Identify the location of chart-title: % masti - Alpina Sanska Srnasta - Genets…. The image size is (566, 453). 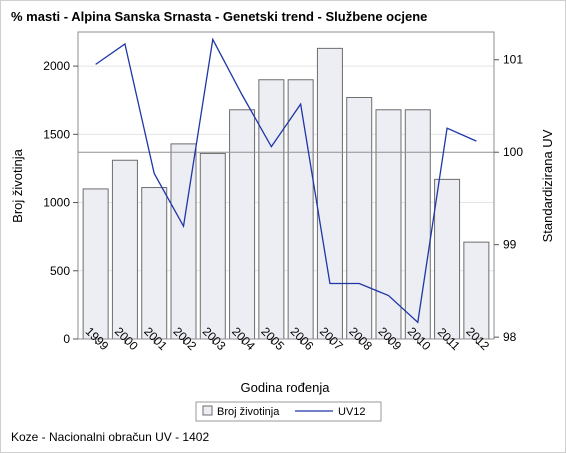
(219, 16).